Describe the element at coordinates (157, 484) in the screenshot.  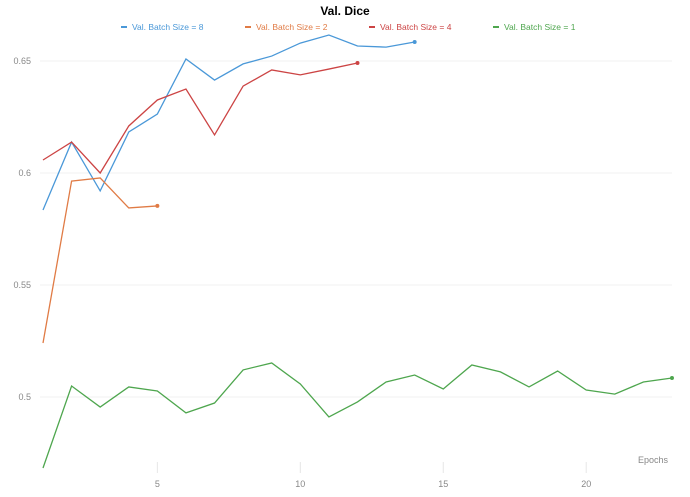
I see `x-tick-label: 5` at that location.